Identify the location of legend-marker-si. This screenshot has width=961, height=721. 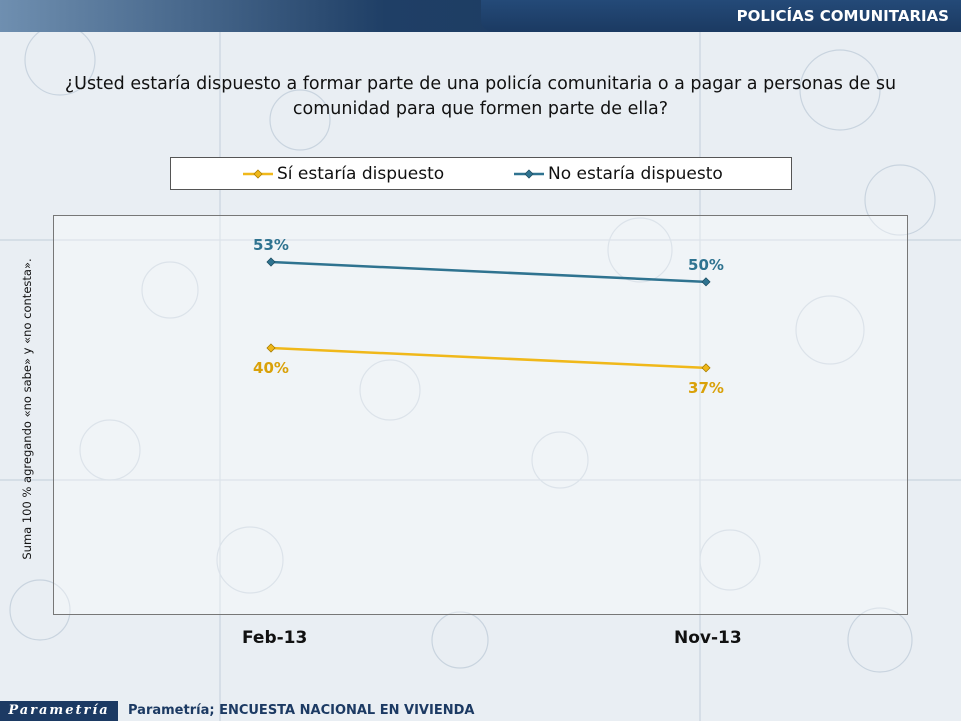
(258, 173).